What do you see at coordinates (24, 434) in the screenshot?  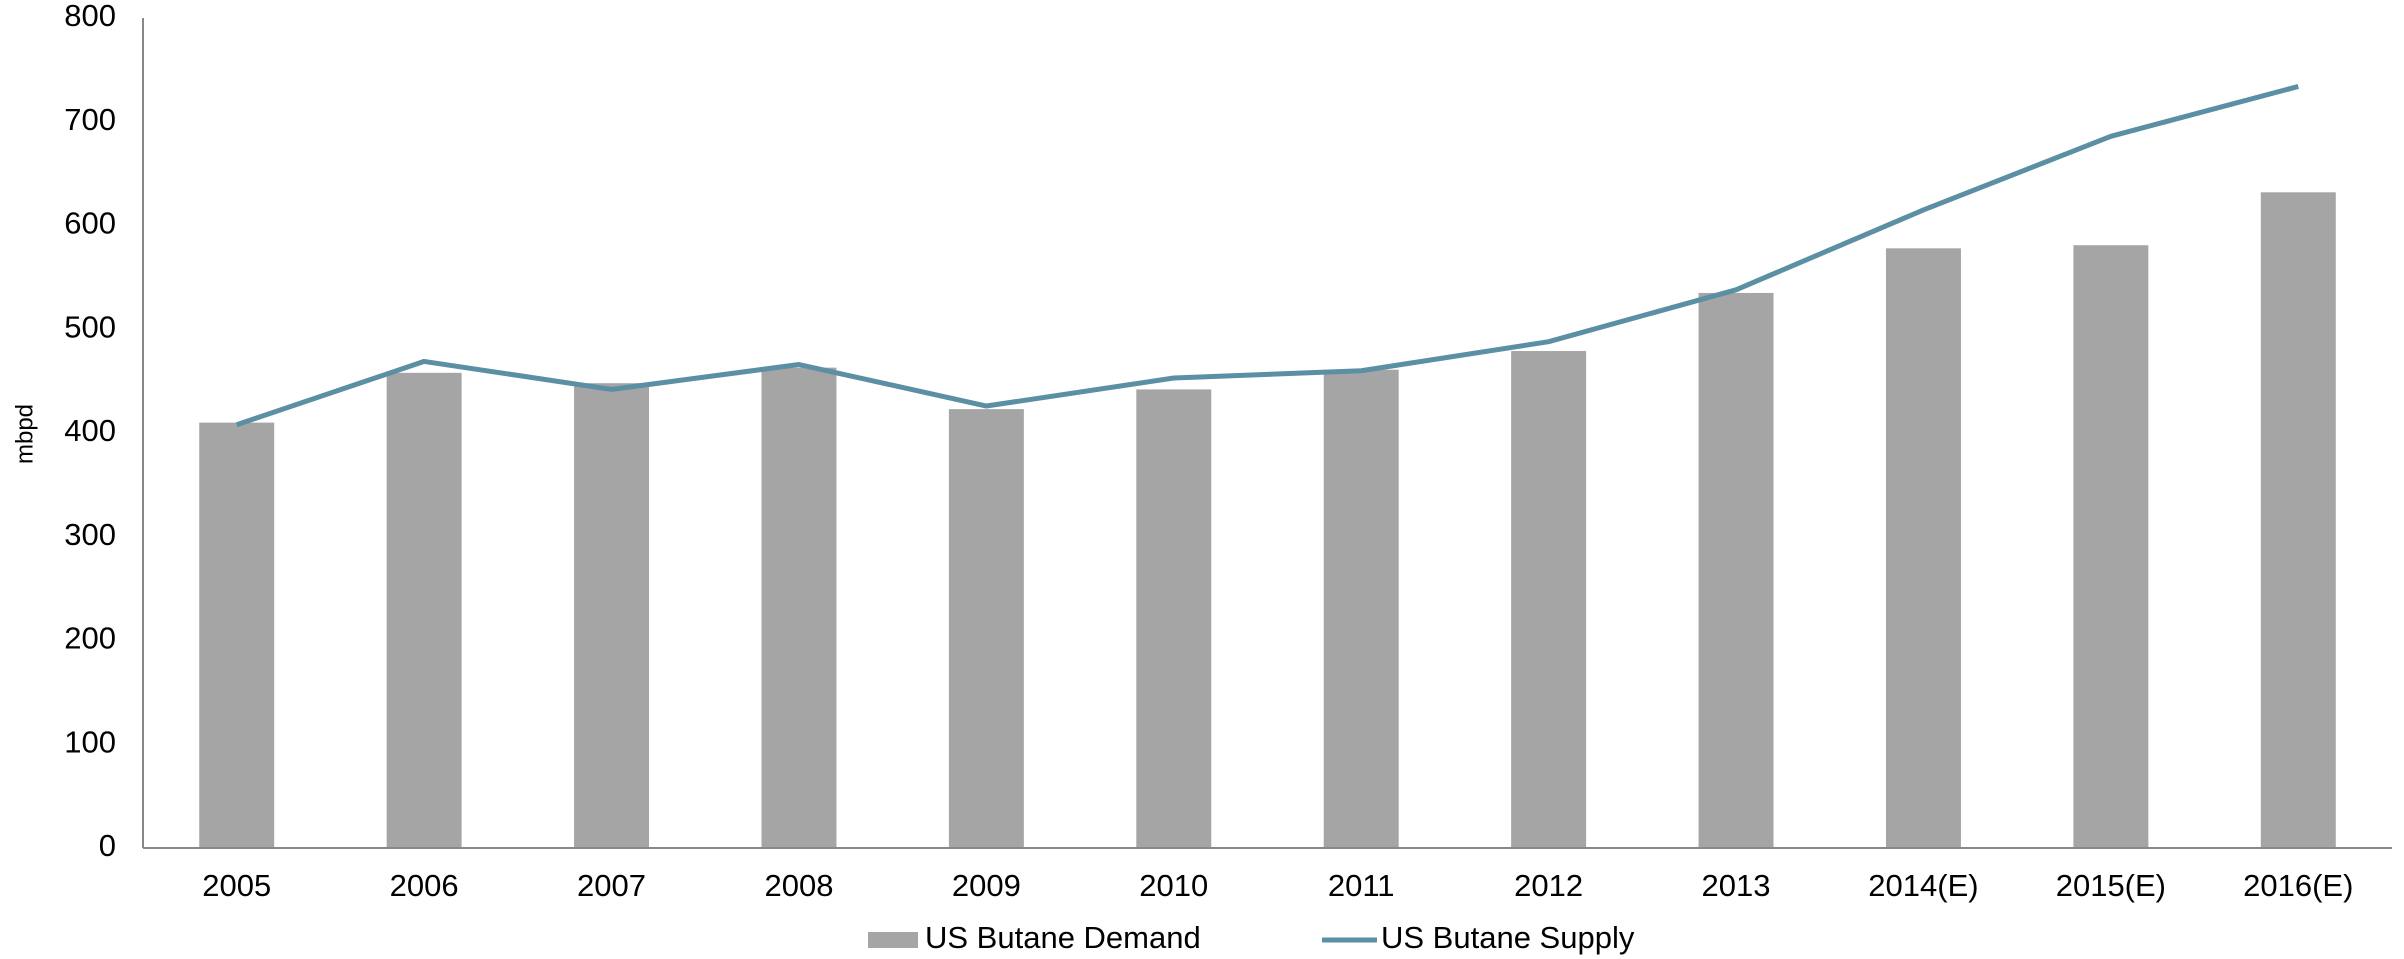 I see `y-axis-label: mbpd` at bounding box center [24, 434].